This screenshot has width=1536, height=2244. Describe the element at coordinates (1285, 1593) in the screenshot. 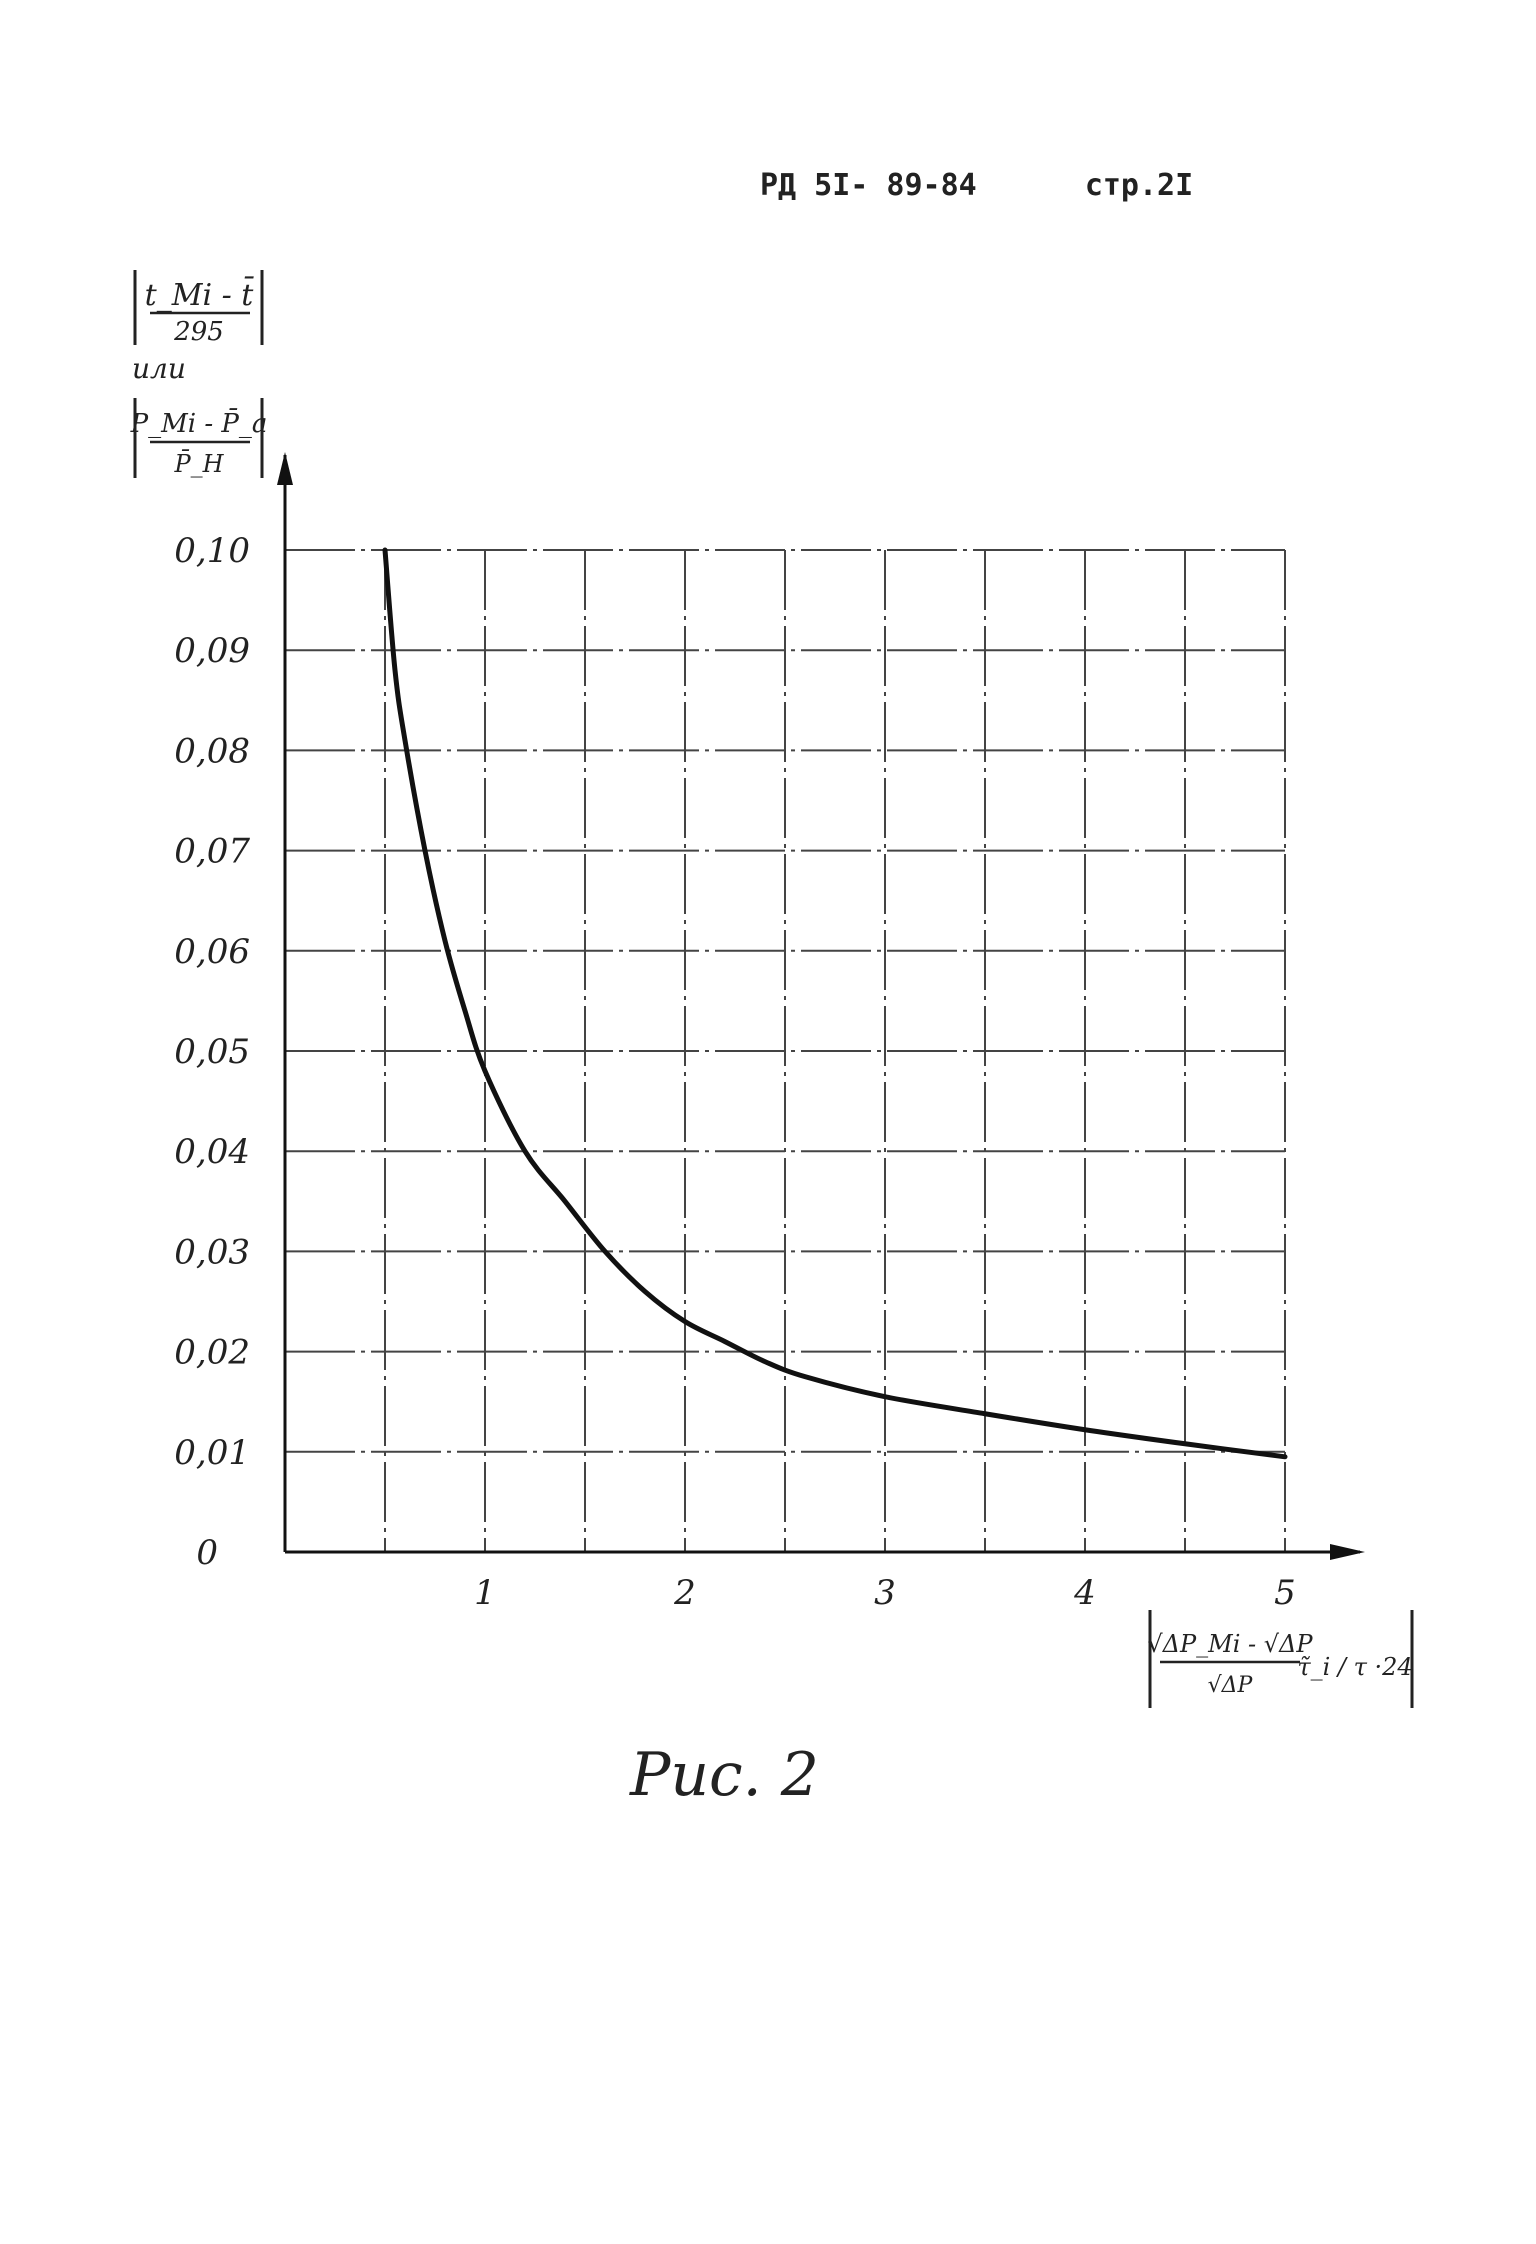

I see `x-tick-label-4: 5` at that location.